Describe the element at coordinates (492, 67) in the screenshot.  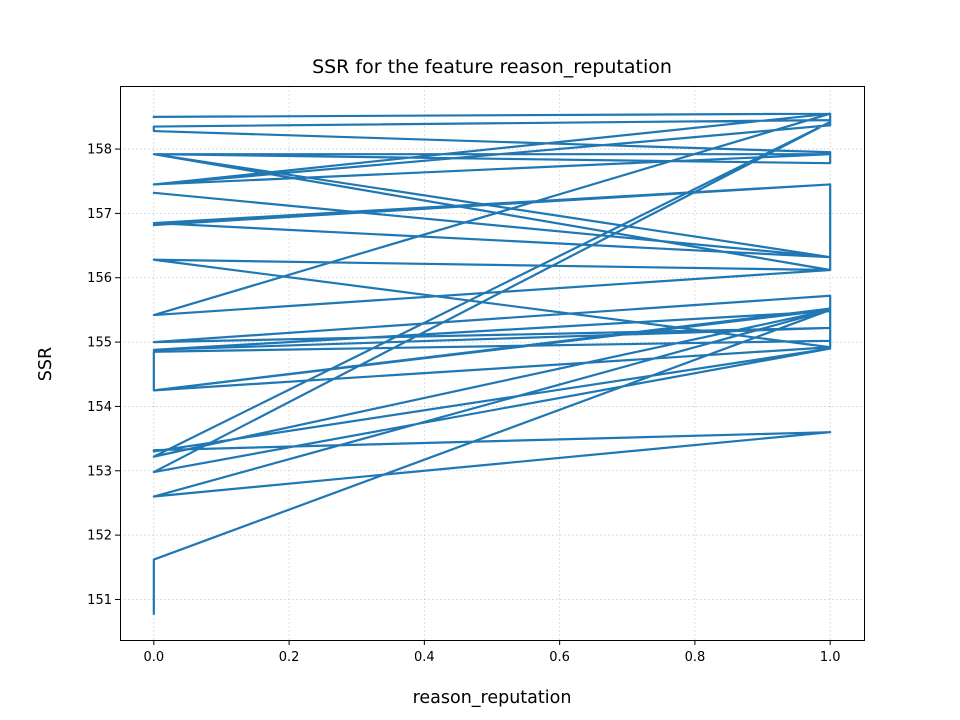
I see `chart-title: SSR for the feature reason_reputation` at that location.